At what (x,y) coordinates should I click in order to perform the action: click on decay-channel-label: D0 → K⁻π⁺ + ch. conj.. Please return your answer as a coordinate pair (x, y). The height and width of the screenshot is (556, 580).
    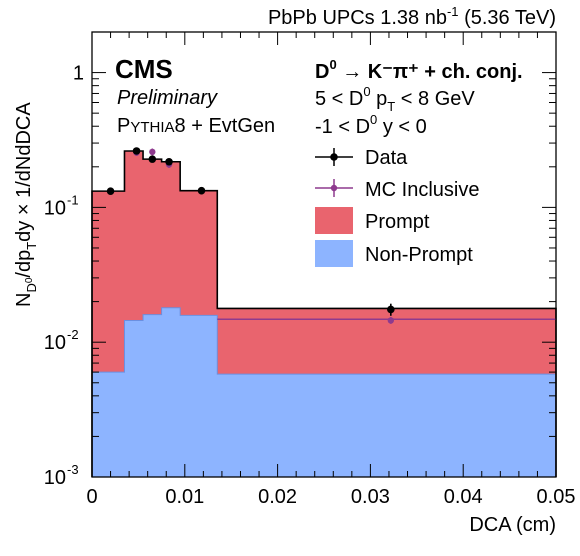
    Looking at the image, I should click on (419, 70).